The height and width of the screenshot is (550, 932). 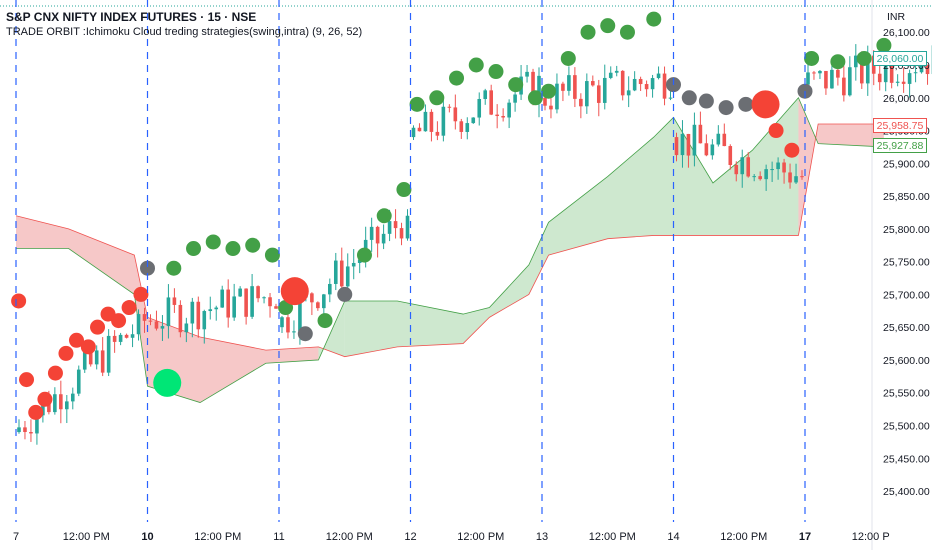 I want to click on time-axis-label: 17, so click(x=805, y=537).